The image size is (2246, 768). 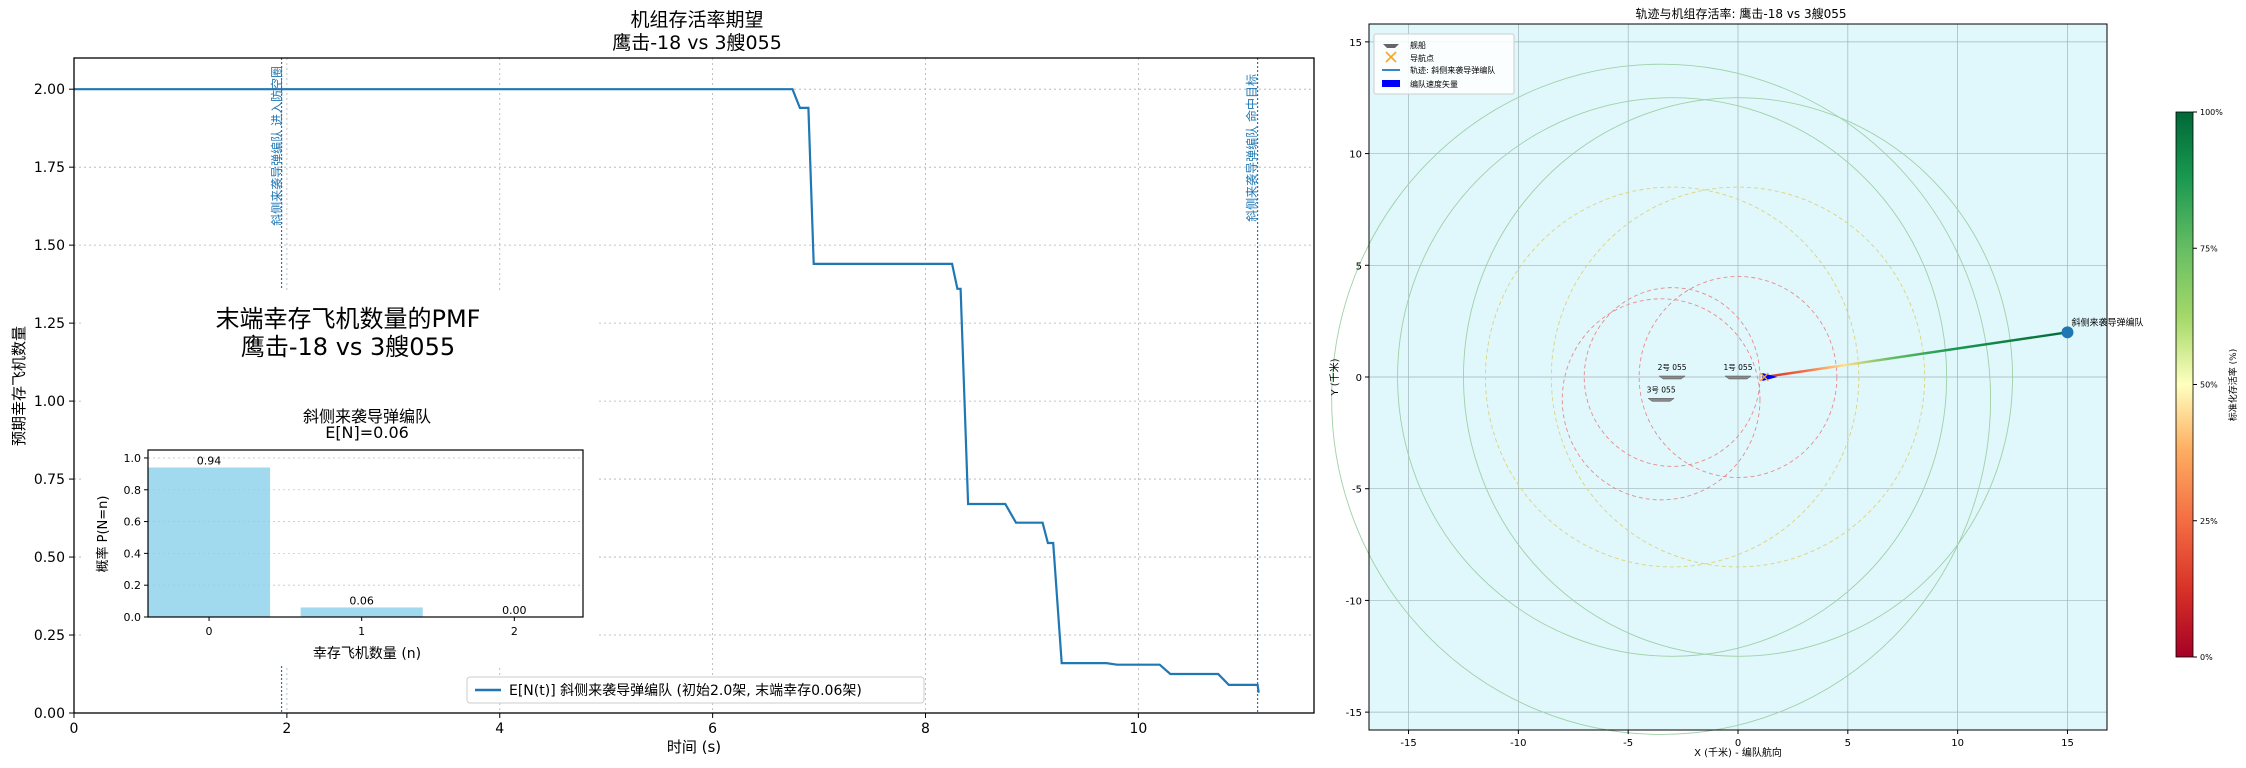 I want to click on legend-ship-icon, so click(x=1391, y=46).